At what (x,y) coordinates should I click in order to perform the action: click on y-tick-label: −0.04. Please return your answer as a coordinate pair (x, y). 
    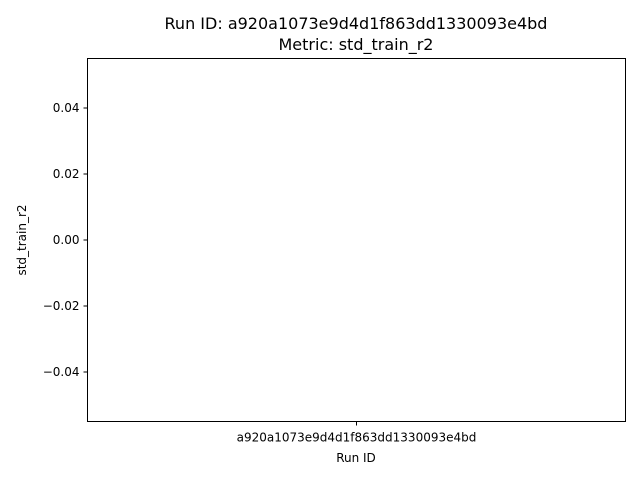
    Looking at the image, I should click on (61, 372).